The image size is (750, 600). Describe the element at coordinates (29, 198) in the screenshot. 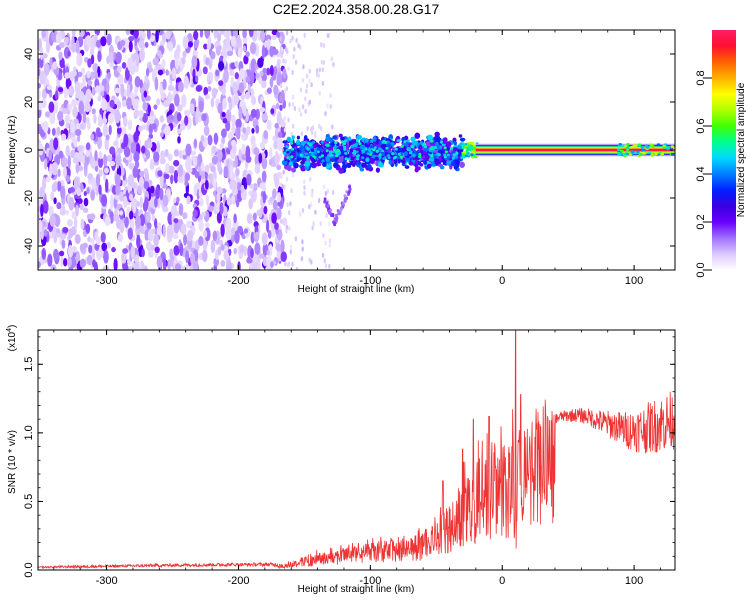

I see `y-tick-label: -20` at that location.